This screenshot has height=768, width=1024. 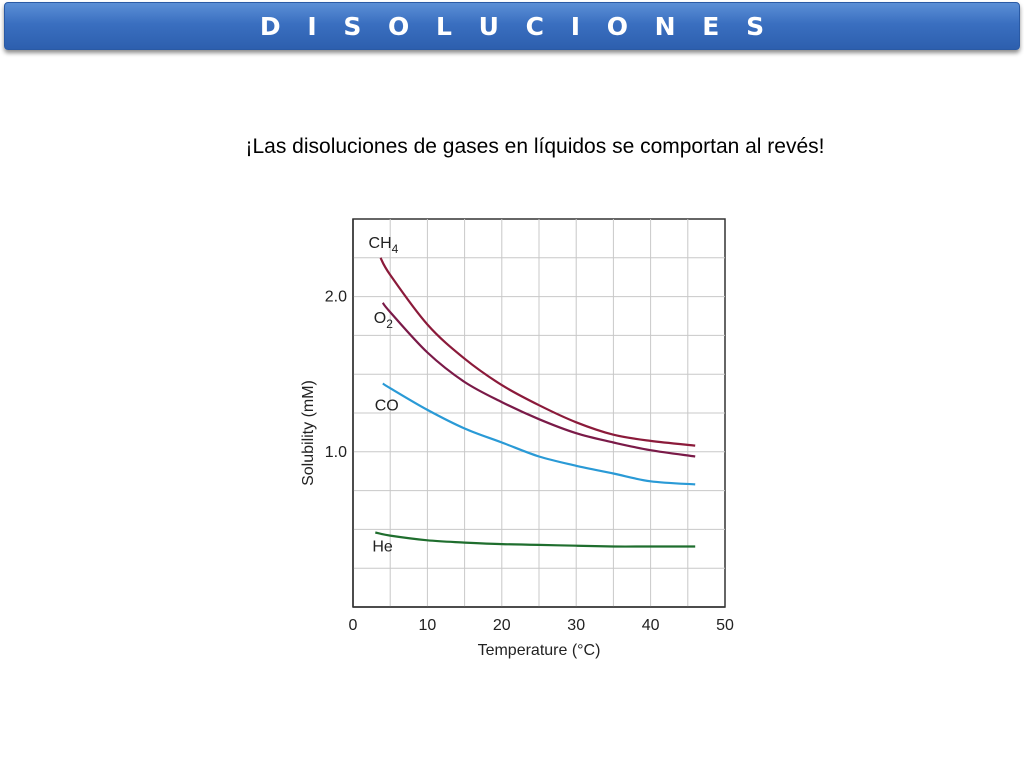 I want to click on series-line-ch4, so click(x=537, y=352).